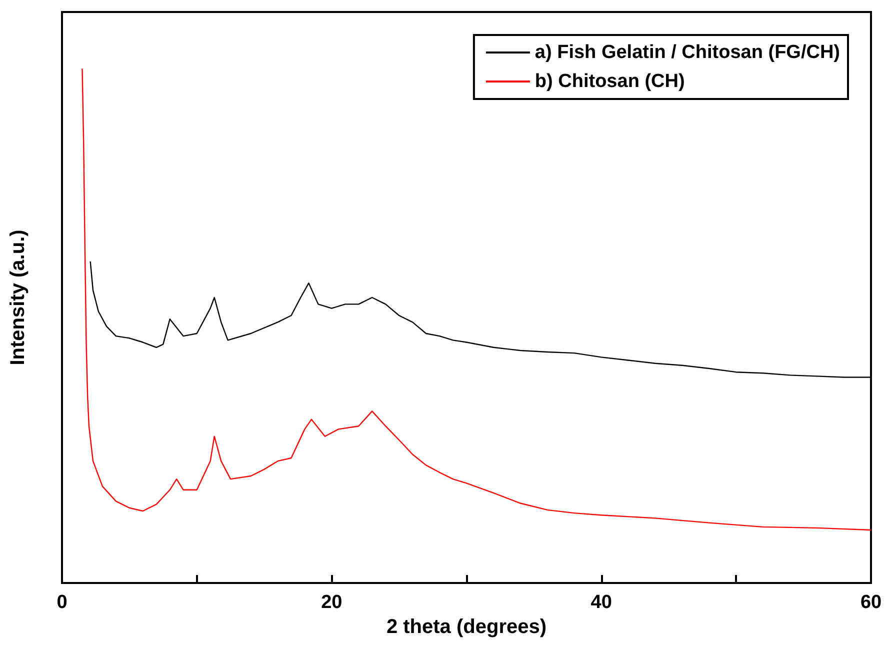 Image resolution: width=888 pixels, height=645 pixels. I want to click on x-tick-label: 60, so click(871, 602).